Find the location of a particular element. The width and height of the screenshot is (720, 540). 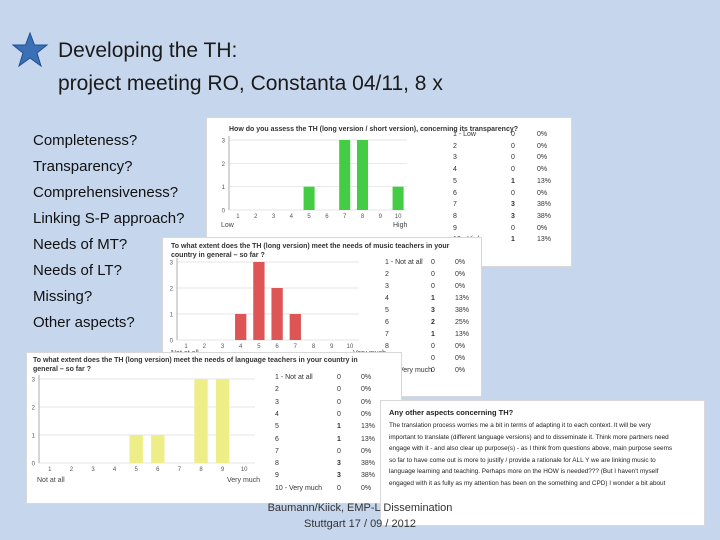

row-label: 5 is located at coordinates (277, 427).